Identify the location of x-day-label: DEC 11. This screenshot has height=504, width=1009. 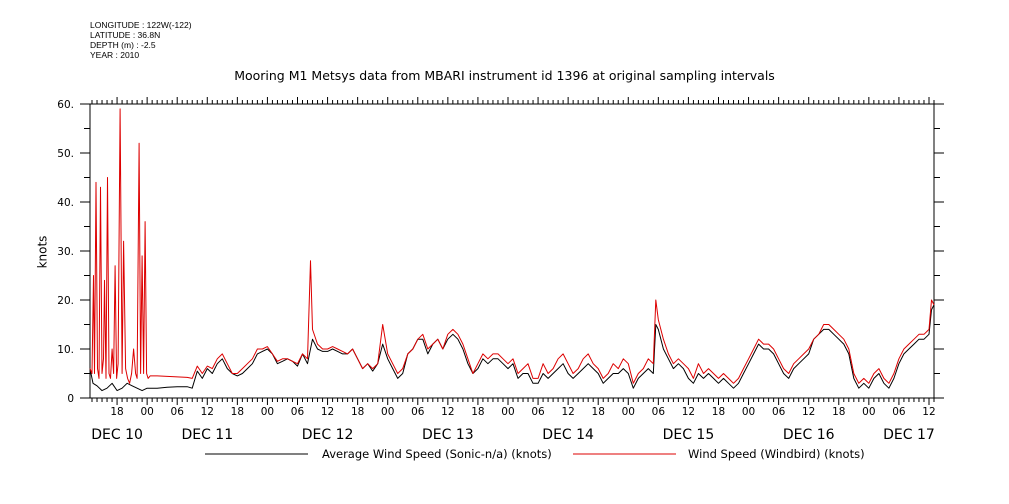
(207, 435).